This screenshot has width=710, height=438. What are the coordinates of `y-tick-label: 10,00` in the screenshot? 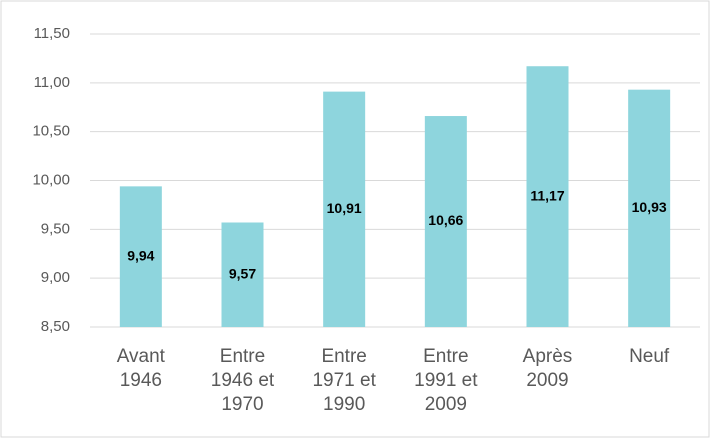 It's located at (51, 179).